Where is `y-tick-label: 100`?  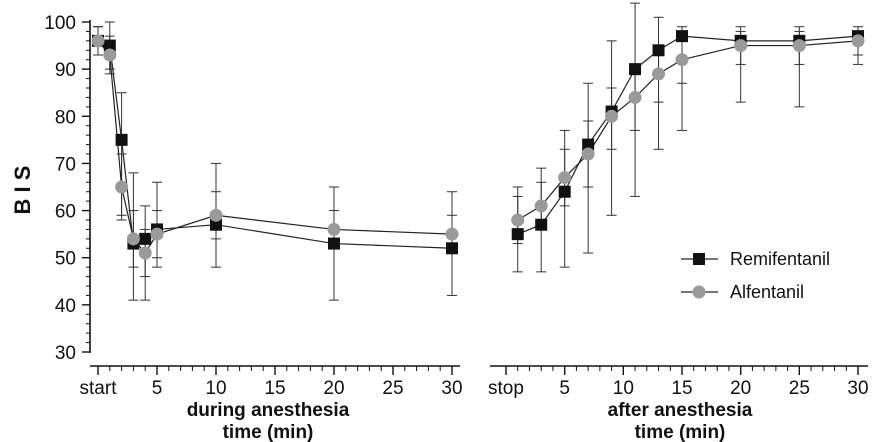 y-tick-label: 100 is located at coordinates (60, 23).